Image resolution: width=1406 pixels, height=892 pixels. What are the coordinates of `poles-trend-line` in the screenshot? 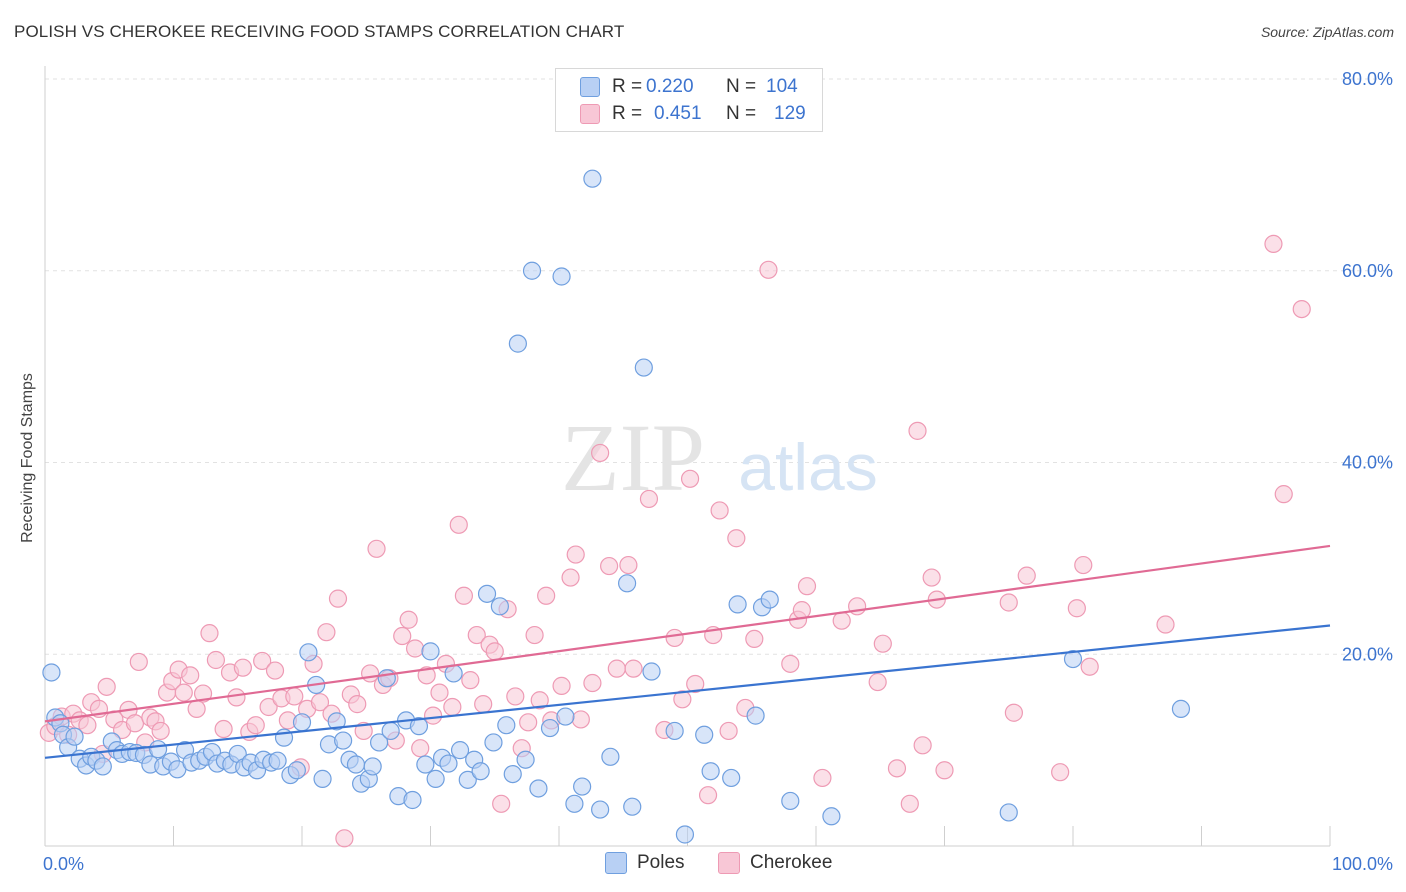 It's located at (687, 691).